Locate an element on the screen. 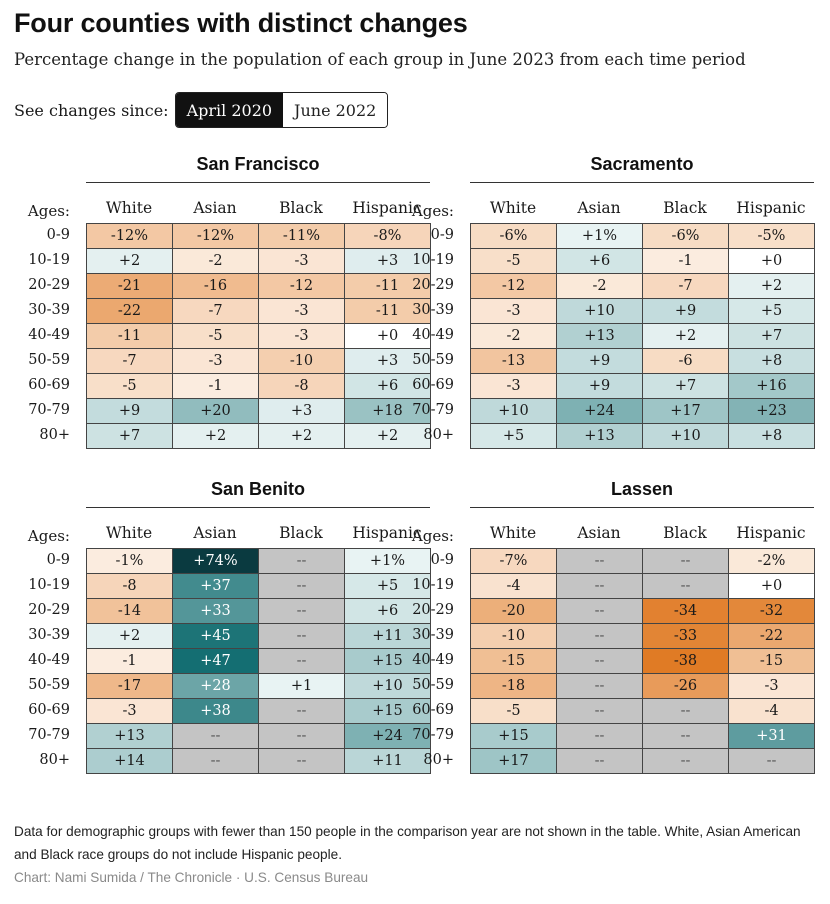  heatmap-cell: -33 is located at coordinates (686, 636).